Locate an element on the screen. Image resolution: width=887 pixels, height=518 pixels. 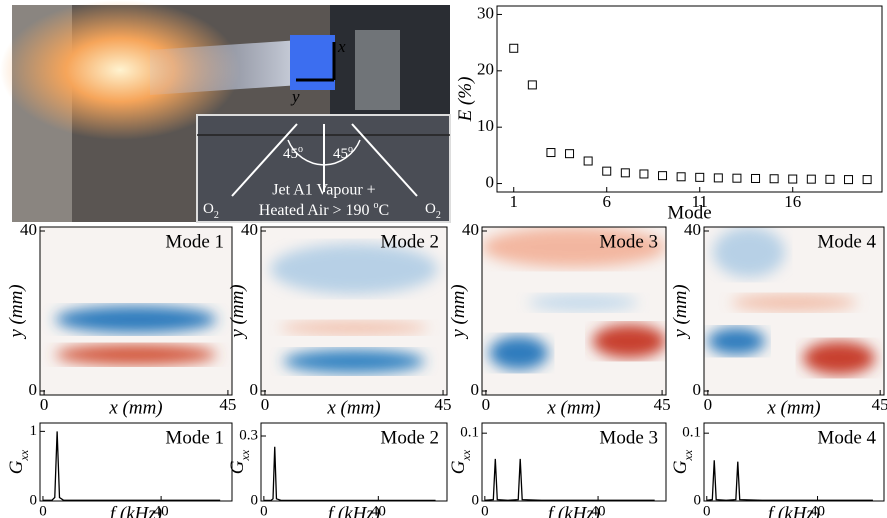
axis-x-label: x is located at coordinates (341, 46).